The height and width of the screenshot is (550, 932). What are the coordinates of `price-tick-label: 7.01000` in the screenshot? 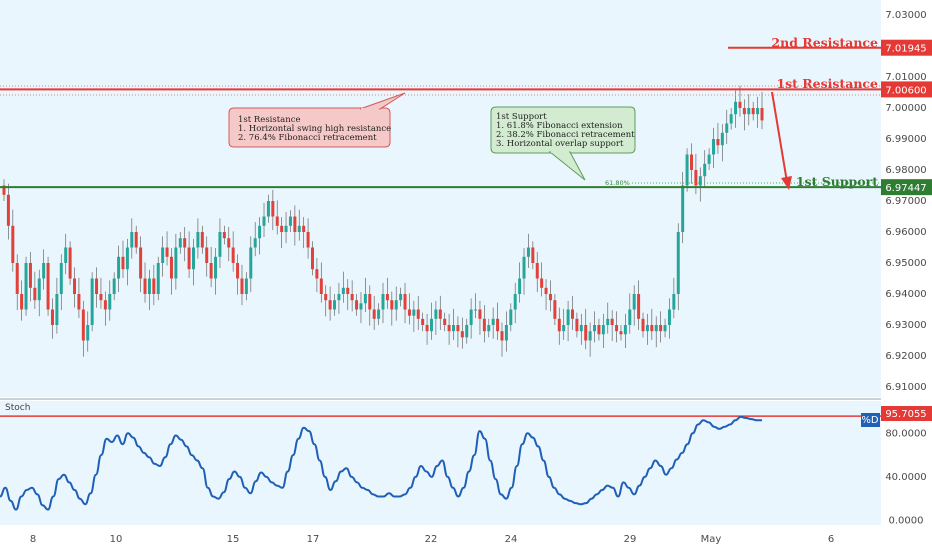 It's located at (905, 77).